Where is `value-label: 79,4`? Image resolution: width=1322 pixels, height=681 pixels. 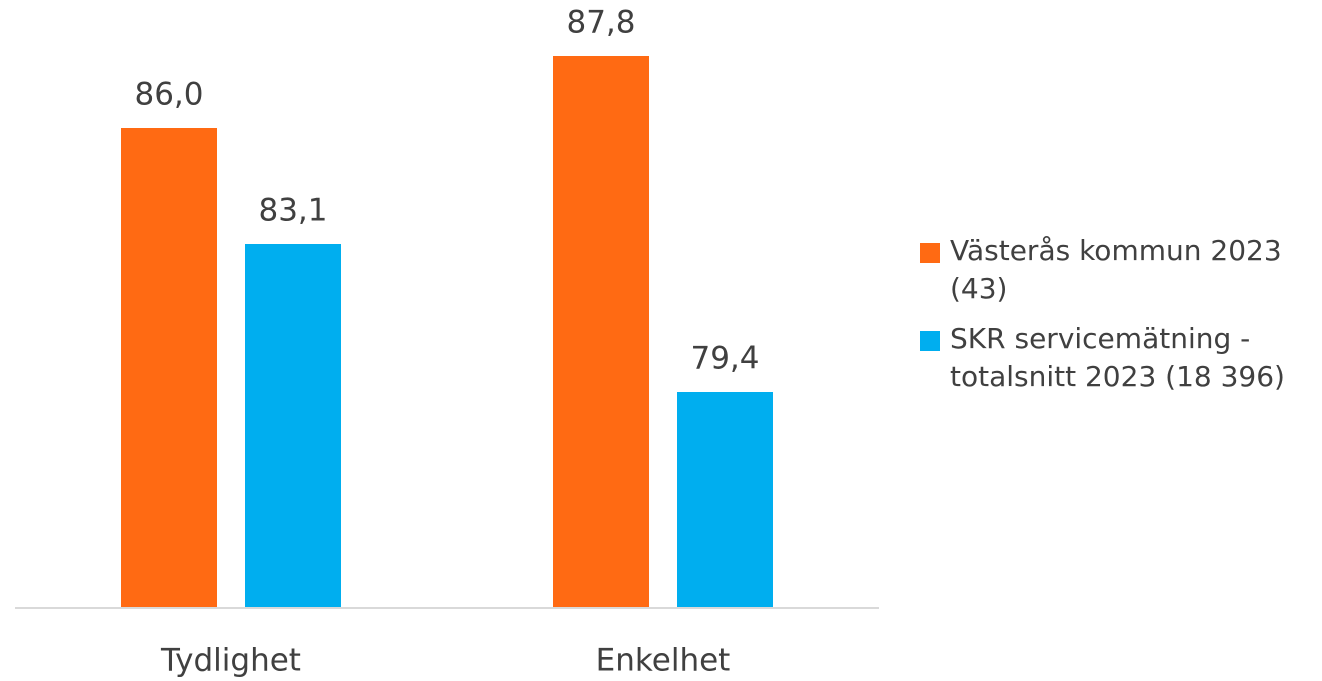 value-label: 79,4 is located at coordinates (724, 359).